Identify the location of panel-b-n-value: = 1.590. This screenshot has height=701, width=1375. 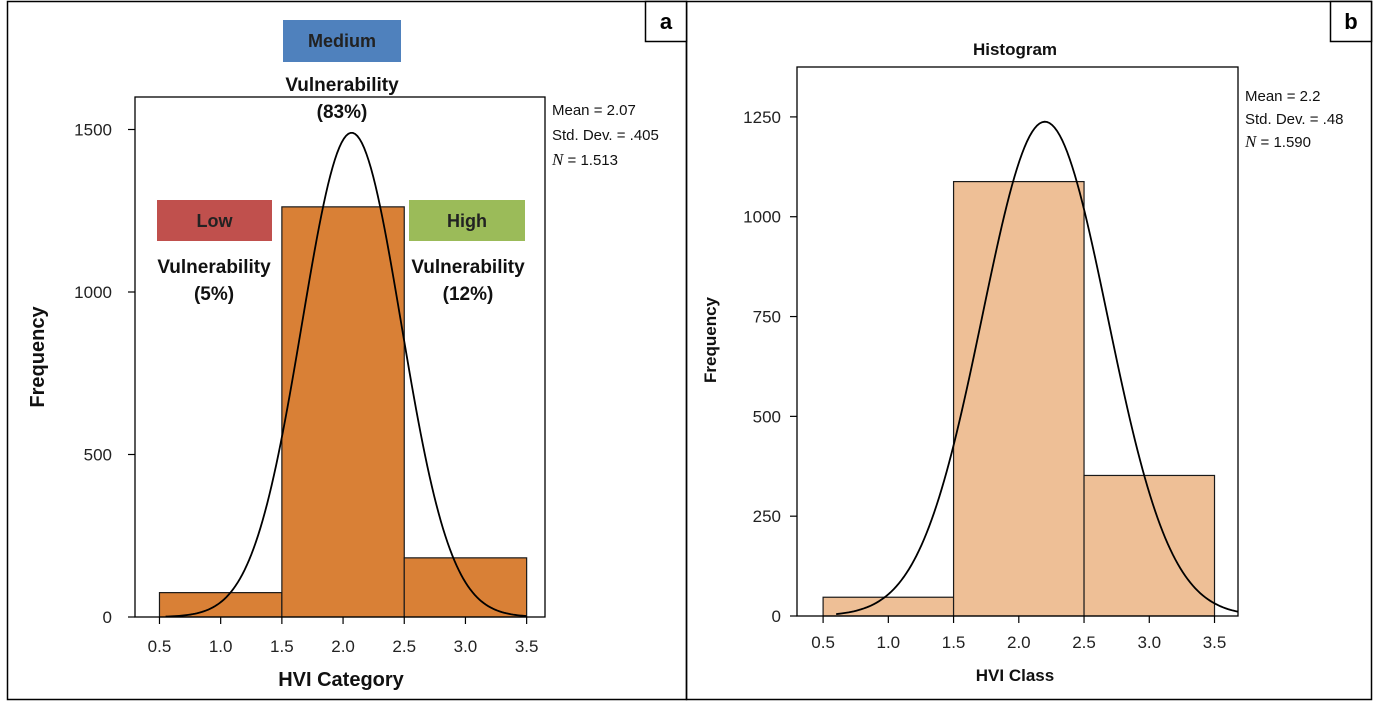
(1283, 142).